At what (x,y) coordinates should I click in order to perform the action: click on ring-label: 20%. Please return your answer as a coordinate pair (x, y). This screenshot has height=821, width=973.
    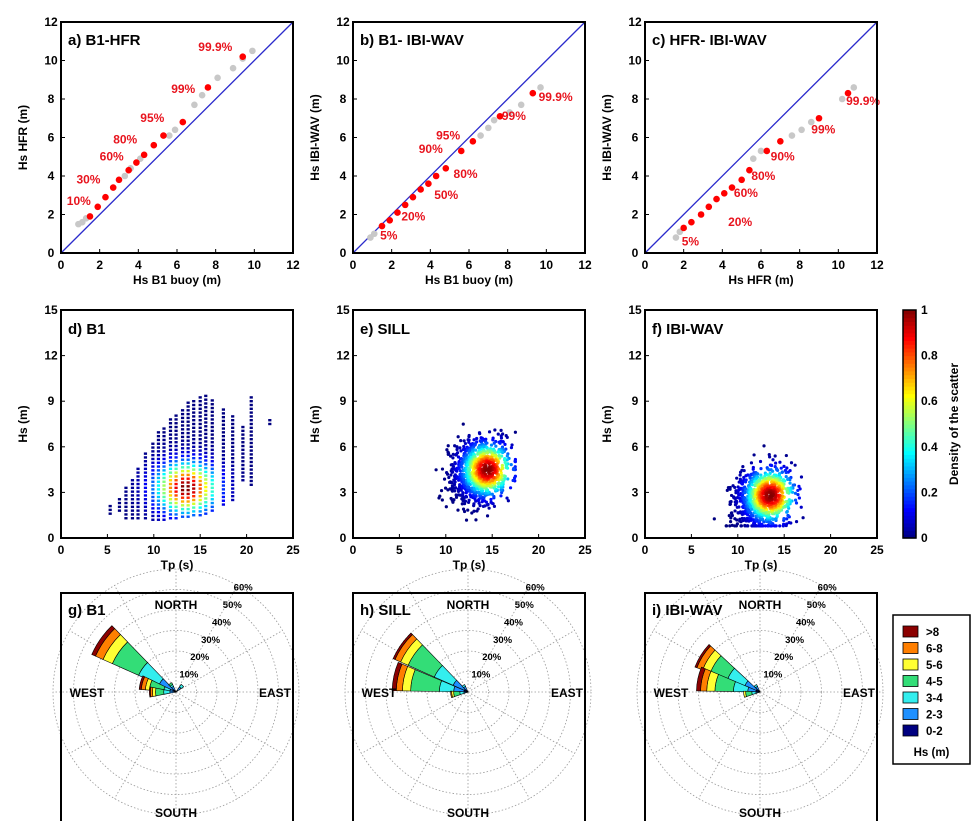
    Looking at the image, I should click on (784, 657).